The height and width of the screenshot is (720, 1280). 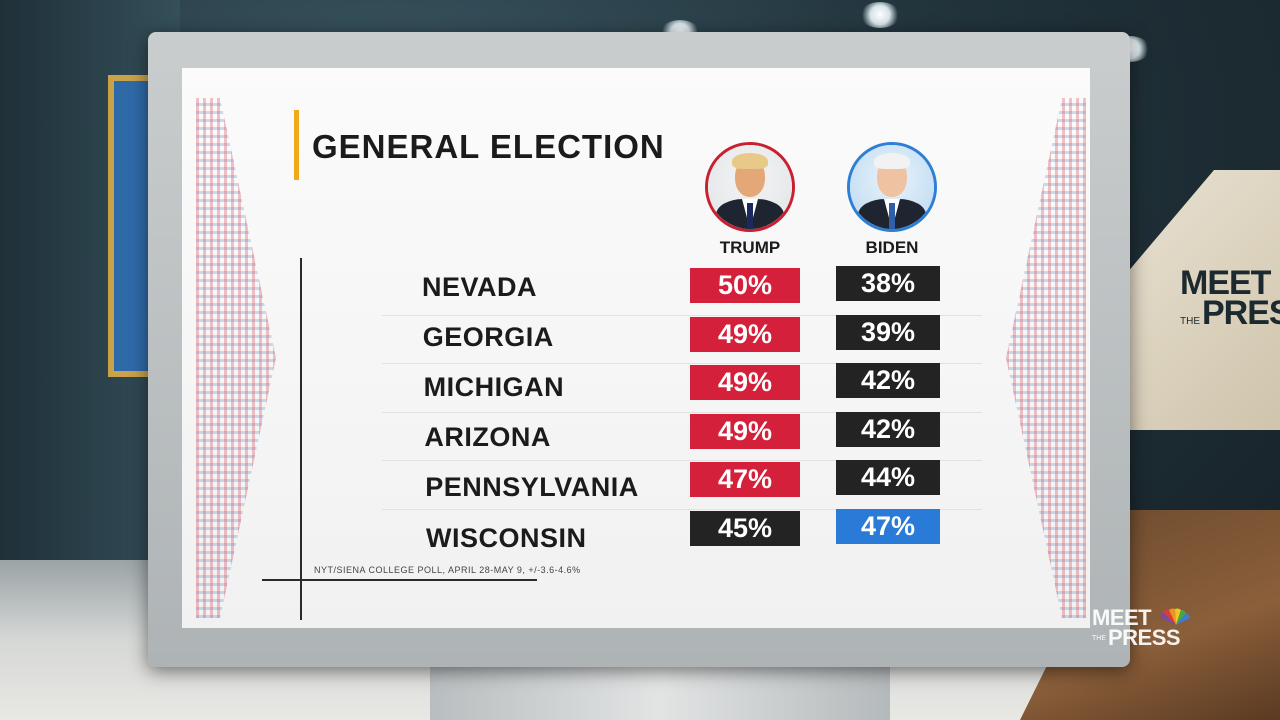 I want to click on candidate-header-trump: TRUMP, so click(x=750, y=200).